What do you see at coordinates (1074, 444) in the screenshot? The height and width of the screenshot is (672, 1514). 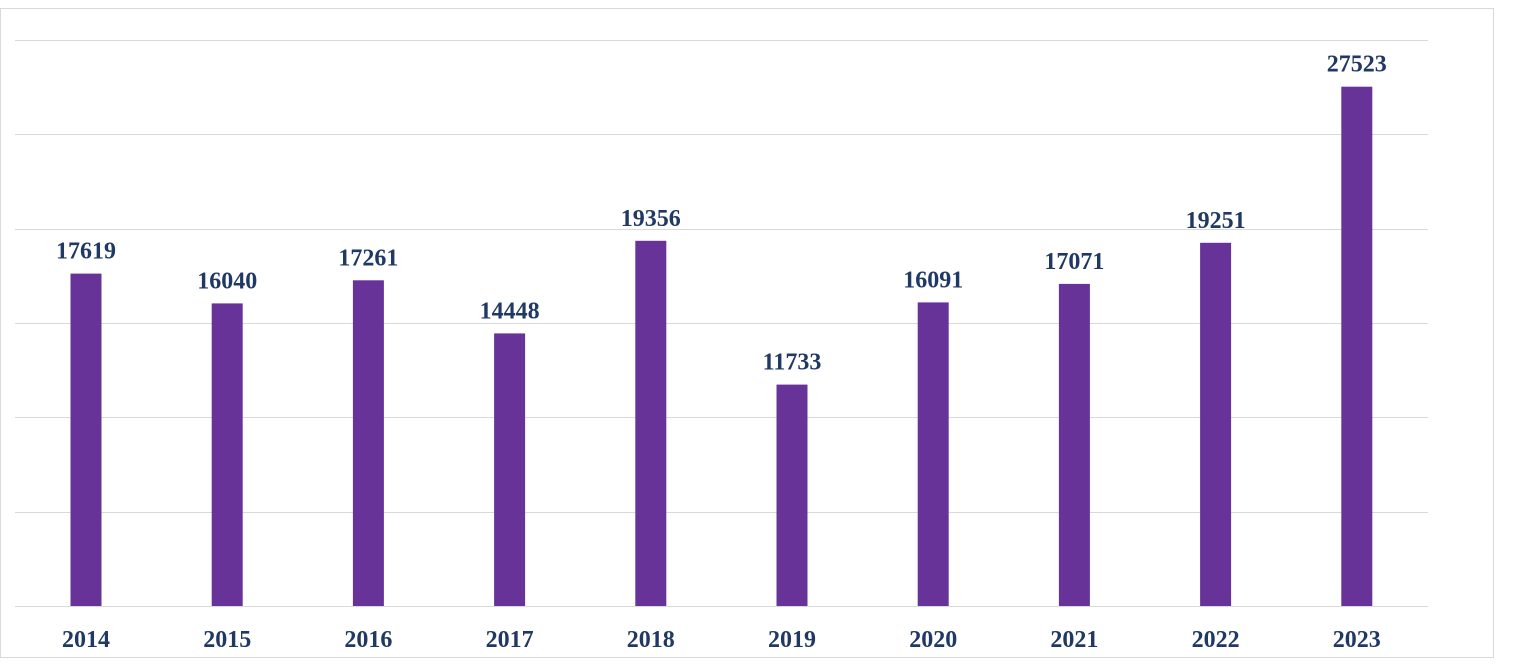 I see `bar-2021` at bounding box center [1074, 444].